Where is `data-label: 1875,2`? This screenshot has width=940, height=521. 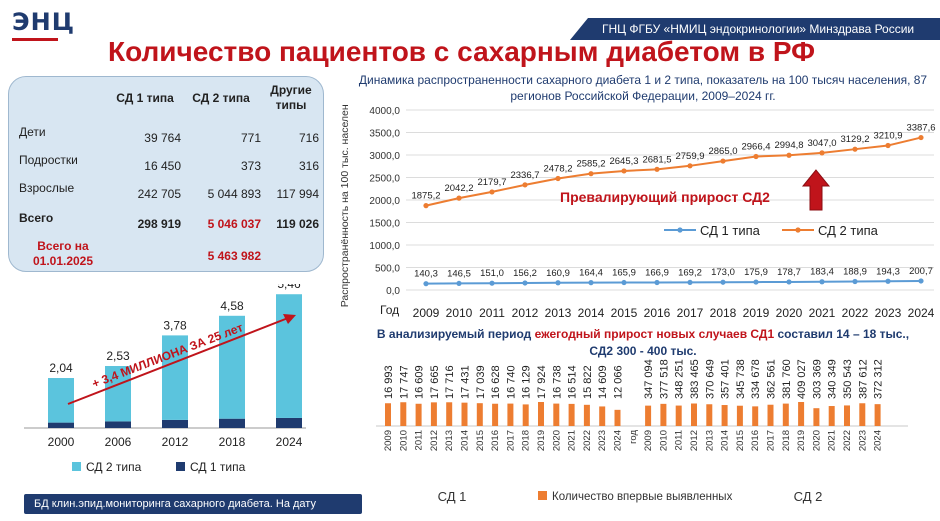
data-label: 1875,2 is located at coordinates (425, 196).